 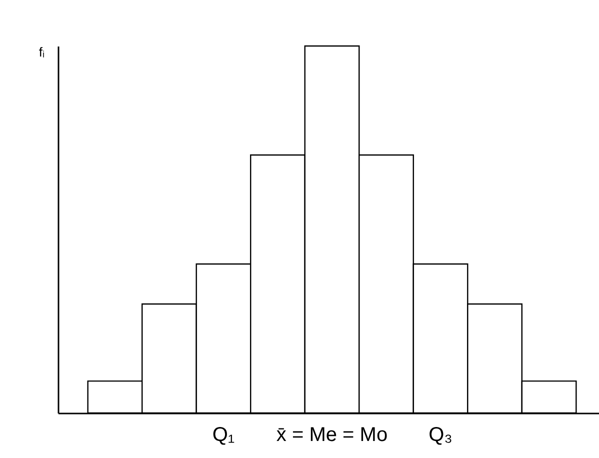 What do you see at coordinates (223, 435) in the screenshot?
I see `text: Q₁` at bounding box center [223, 435].